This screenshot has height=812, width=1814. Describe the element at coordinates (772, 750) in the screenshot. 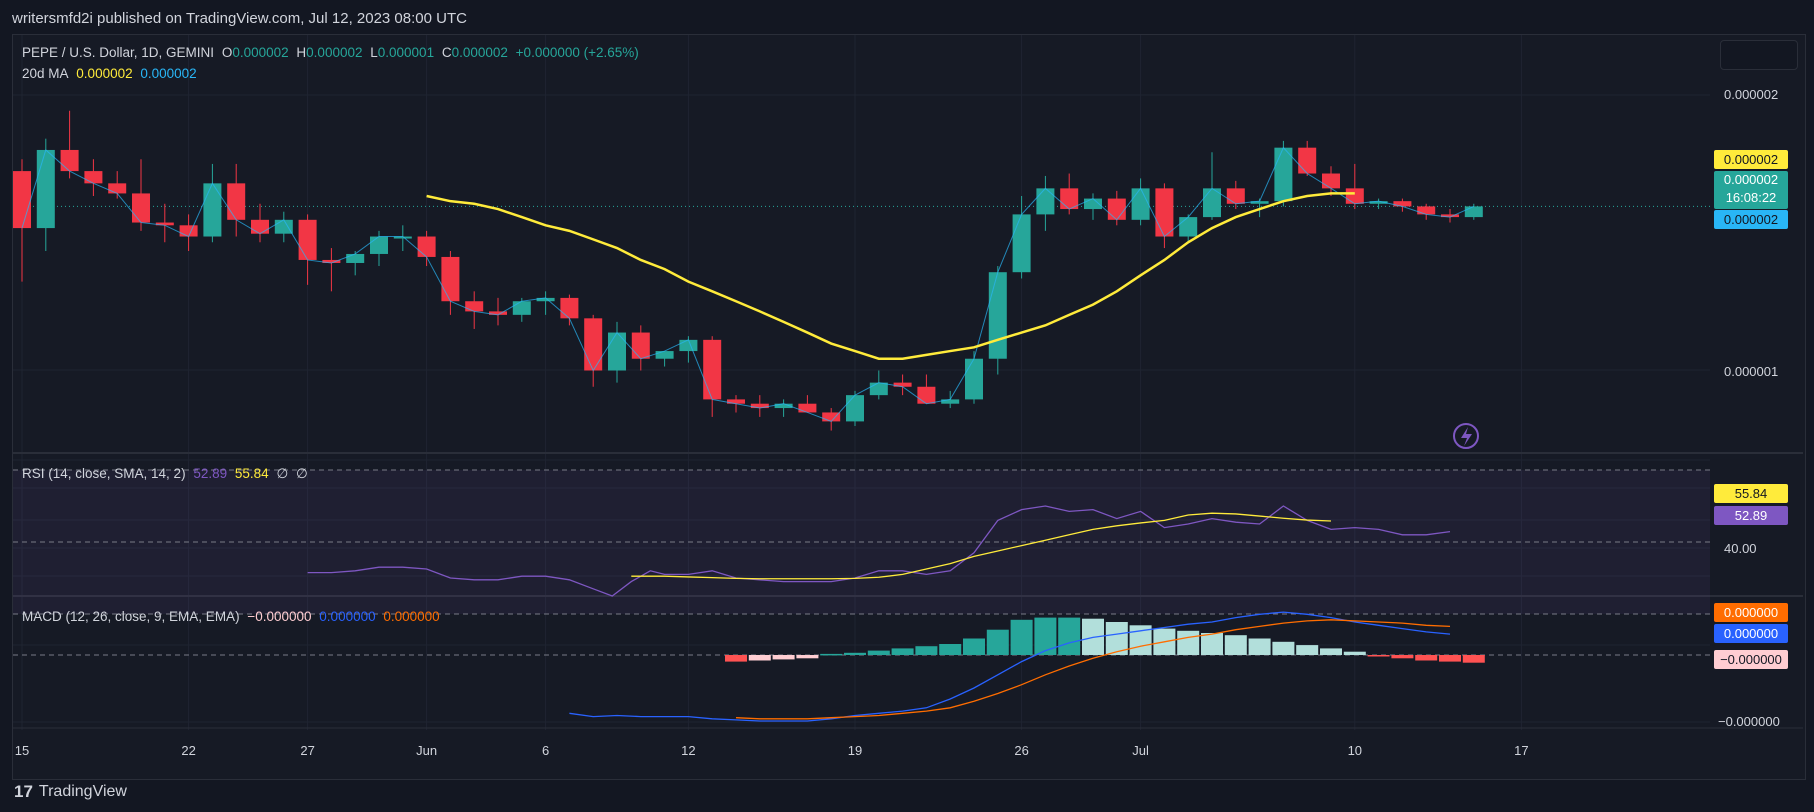

I see `x-axis-ticks: 15 22 27 Jun 6 12 19 26 Jul 10 17` at that location.